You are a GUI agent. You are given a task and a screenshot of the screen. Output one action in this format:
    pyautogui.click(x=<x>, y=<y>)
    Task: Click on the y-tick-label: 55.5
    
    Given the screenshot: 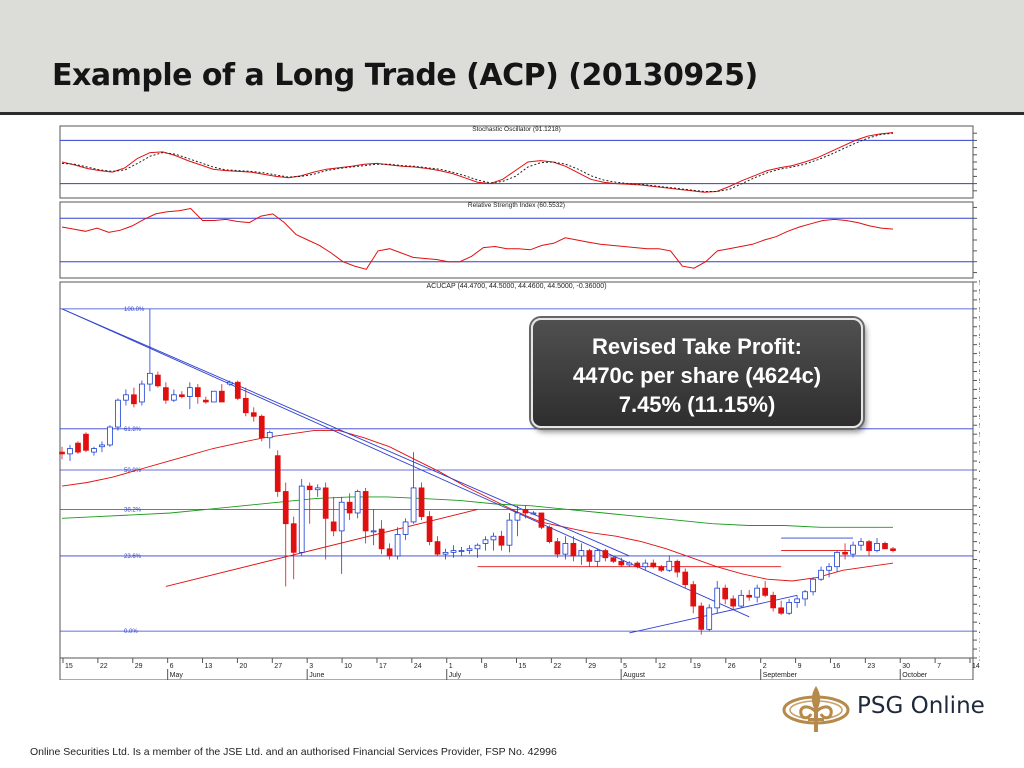 What is the action you would take?
    pyautogui.click(x=979, y=355)
    